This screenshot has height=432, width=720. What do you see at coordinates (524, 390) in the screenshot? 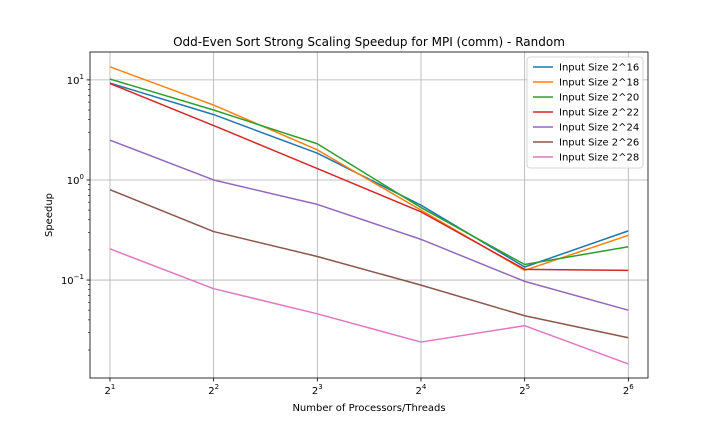
I see `x-tick-label: 25` at bounding box center [524, 390].